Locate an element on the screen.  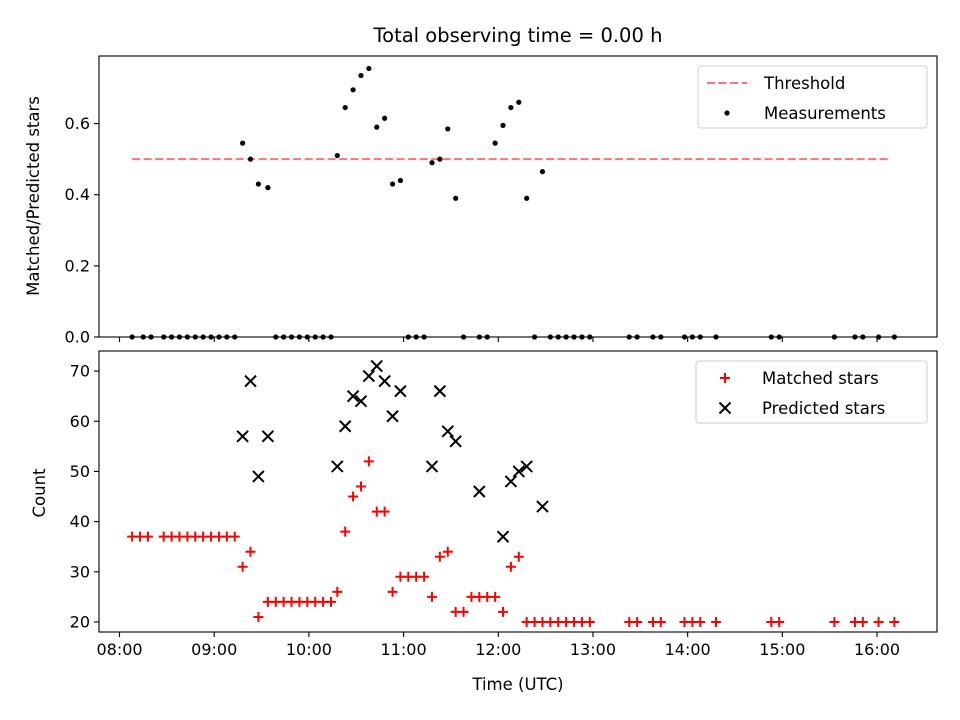
count-y-tick-label: 20 is located at coordinates (80, 621).